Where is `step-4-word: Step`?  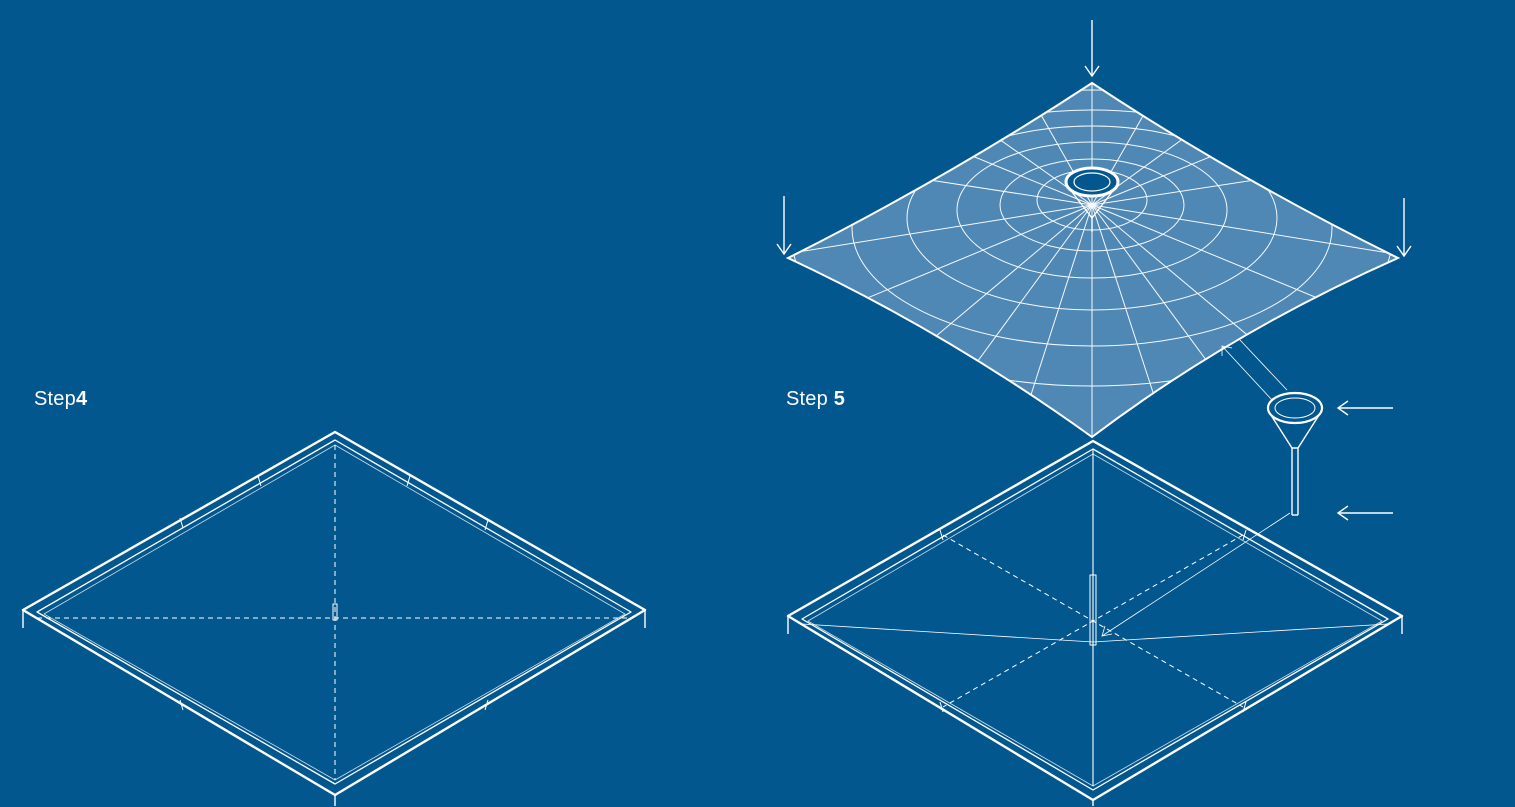
step-4-word: Step is located at coordinates (55, 399).